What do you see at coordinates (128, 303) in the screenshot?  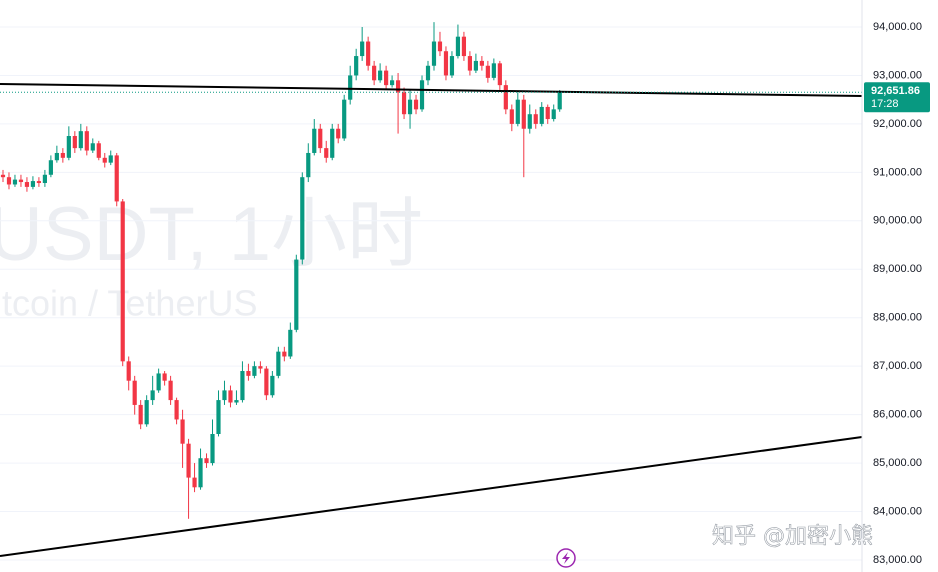 I see `watermark-name: itcoin / TetherUS` at bounding box center [128, 303].